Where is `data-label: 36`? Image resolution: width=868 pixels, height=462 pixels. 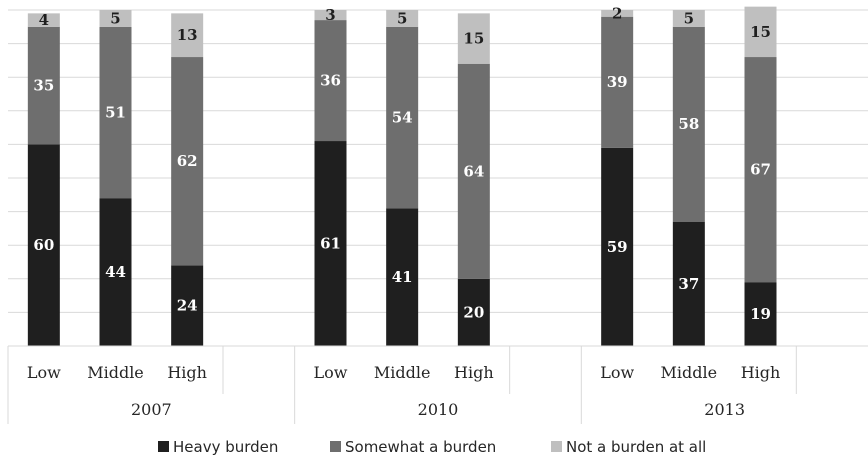
data-label: 36 is located at coordinates (330, 81).